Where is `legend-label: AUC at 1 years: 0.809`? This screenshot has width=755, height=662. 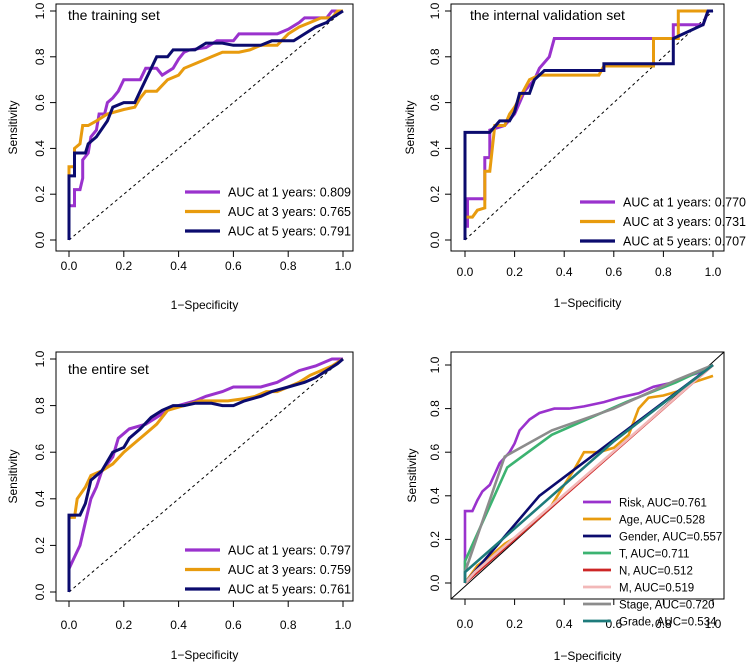 legend-label: AUC at 1 years: 0.809 is located at coordinates (289, 193).